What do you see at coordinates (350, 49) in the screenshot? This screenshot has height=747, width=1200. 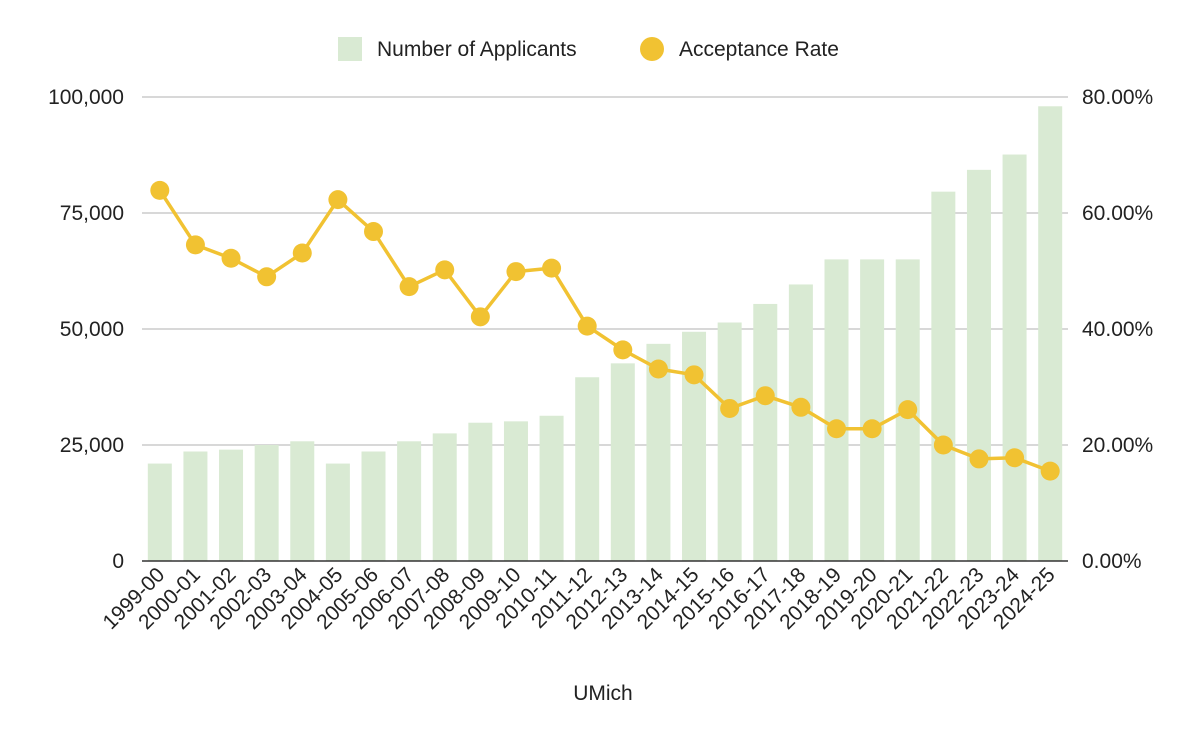 I see `legend-swatch-applicants` at bounding box center [350, 49].